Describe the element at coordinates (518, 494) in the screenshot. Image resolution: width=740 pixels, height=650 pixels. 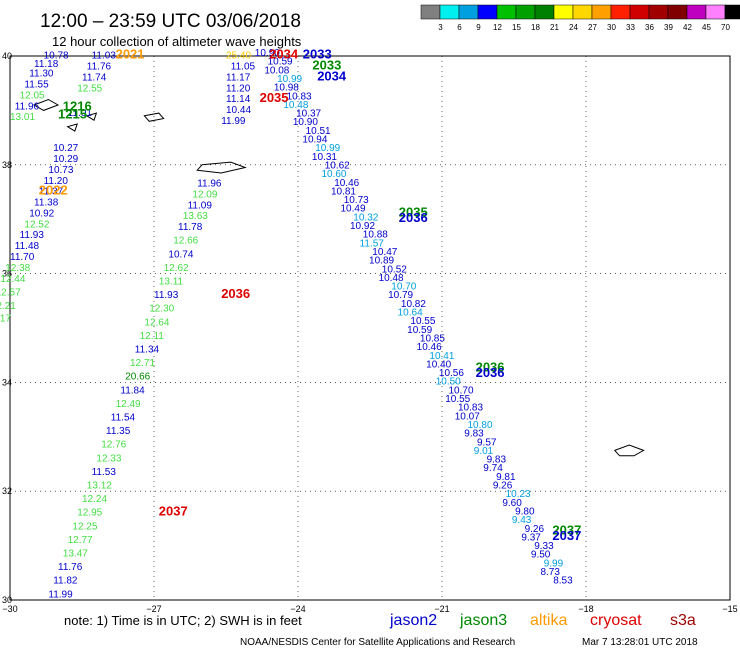
I see `swh-label: 10.23` at that location.